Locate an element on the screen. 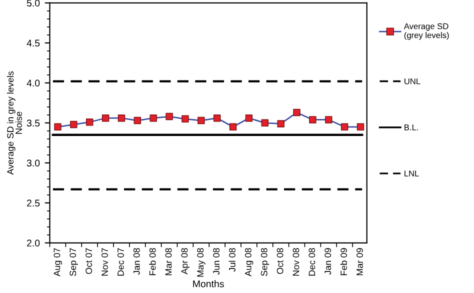 The width and height of the screenshot is (474, 293). x-tick-label: Aug 07 is located at coordinates (58, 262).